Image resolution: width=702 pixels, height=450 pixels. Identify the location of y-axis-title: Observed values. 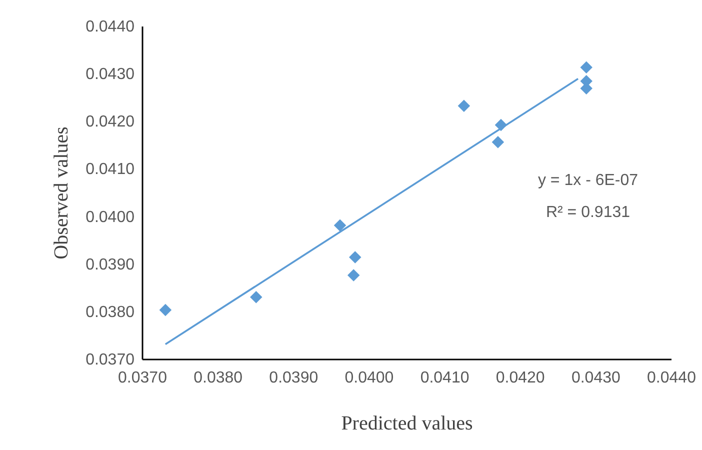
(61, 193).